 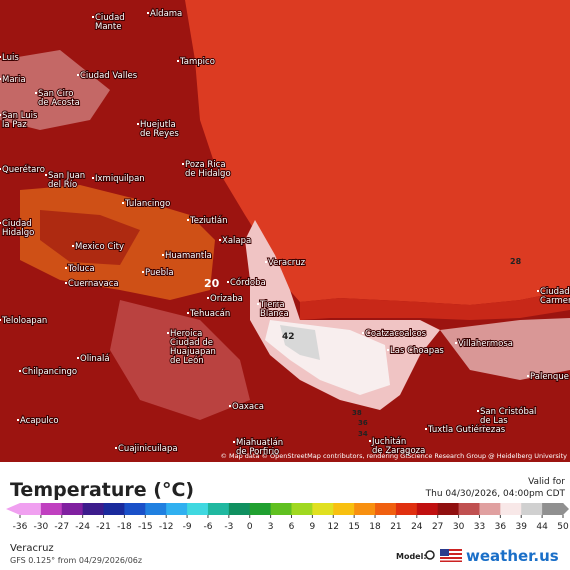 I want to click on colorbar-tick-label: -15, so click(x=145, y=527).